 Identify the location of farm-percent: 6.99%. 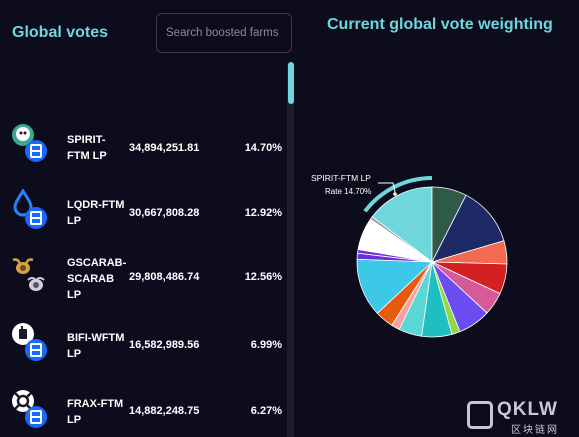
(266, 345).